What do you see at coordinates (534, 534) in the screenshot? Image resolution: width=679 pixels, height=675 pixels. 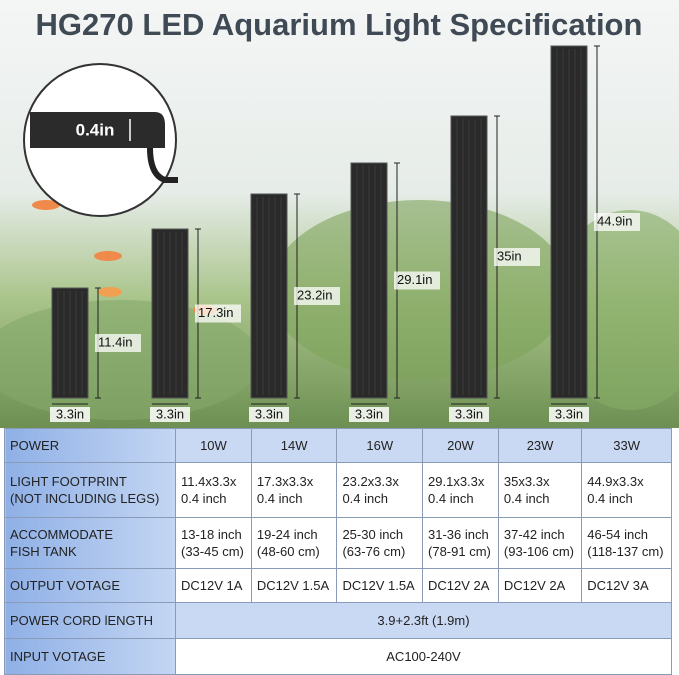 I see `cell-text: 37-42 inch` at bounding box center [534, 534].